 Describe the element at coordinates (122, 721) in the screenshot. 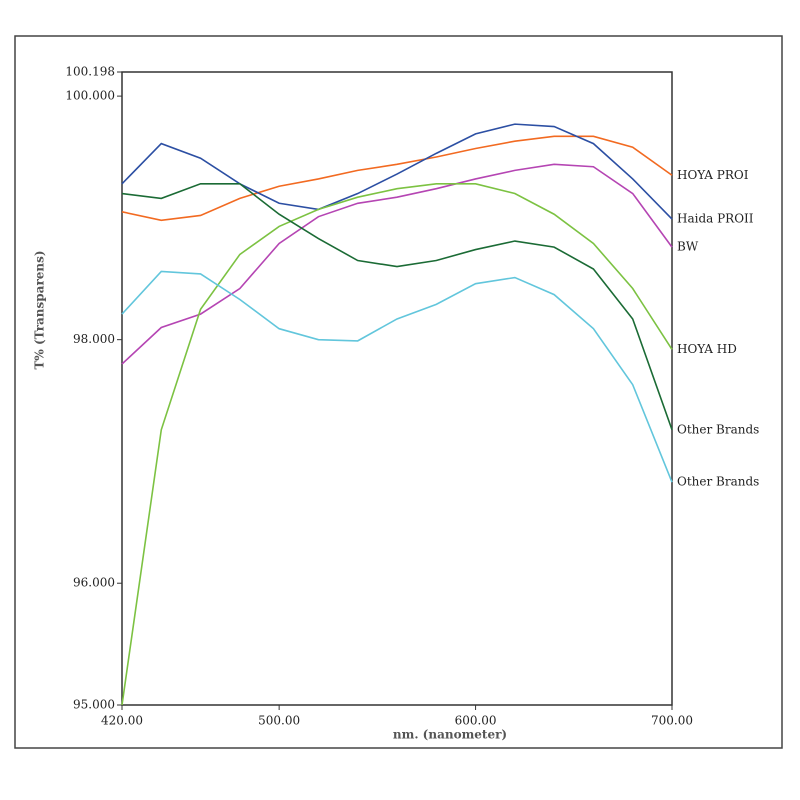

I see `x-tick-label: 420.00` at that location.